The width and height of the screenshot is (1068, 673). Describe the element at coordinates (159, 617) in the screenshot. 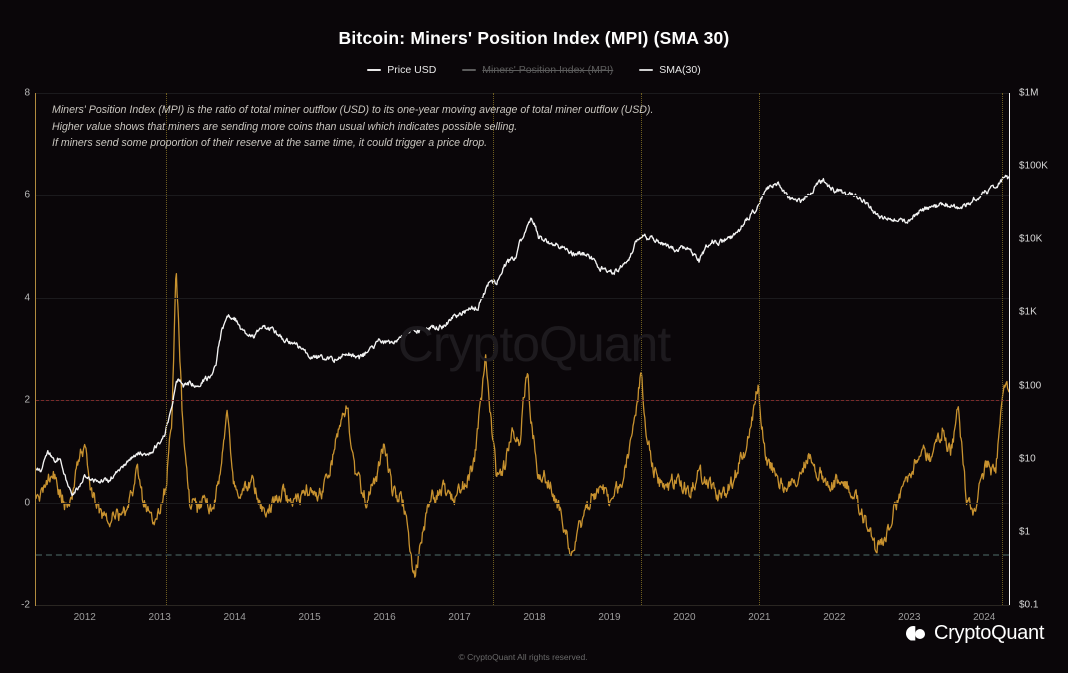

I see `x-tick: 2013` at that location.